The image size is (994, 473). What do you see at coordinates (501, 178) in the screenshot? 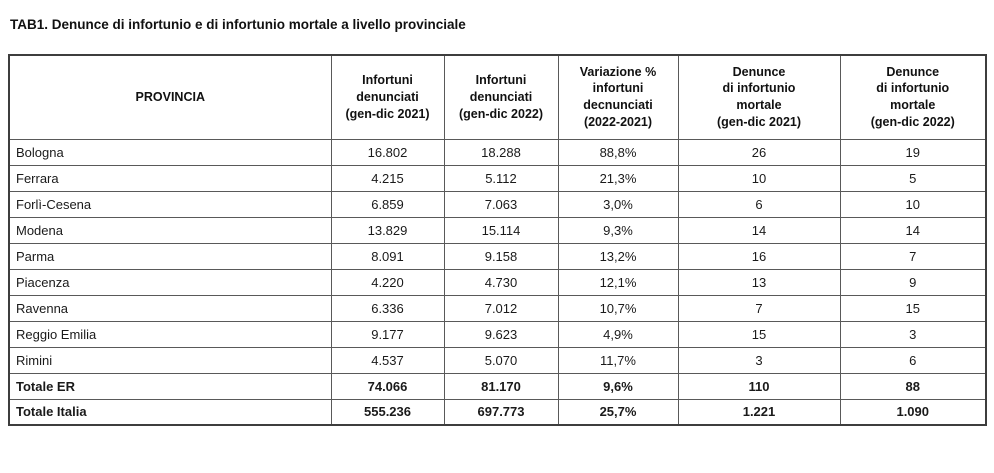
I see `cell-infortuni-2022: 5.112` at bounding box center [501, 178].